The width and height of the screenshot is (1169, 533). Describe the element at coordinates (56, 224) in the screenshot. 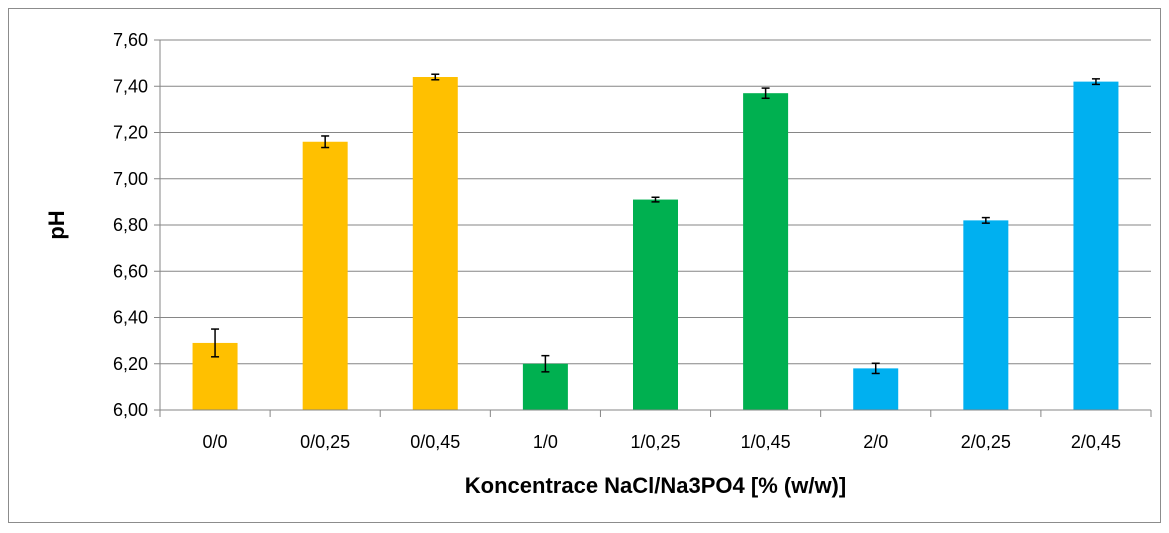

I see `y-axis-title: pH` at that location.